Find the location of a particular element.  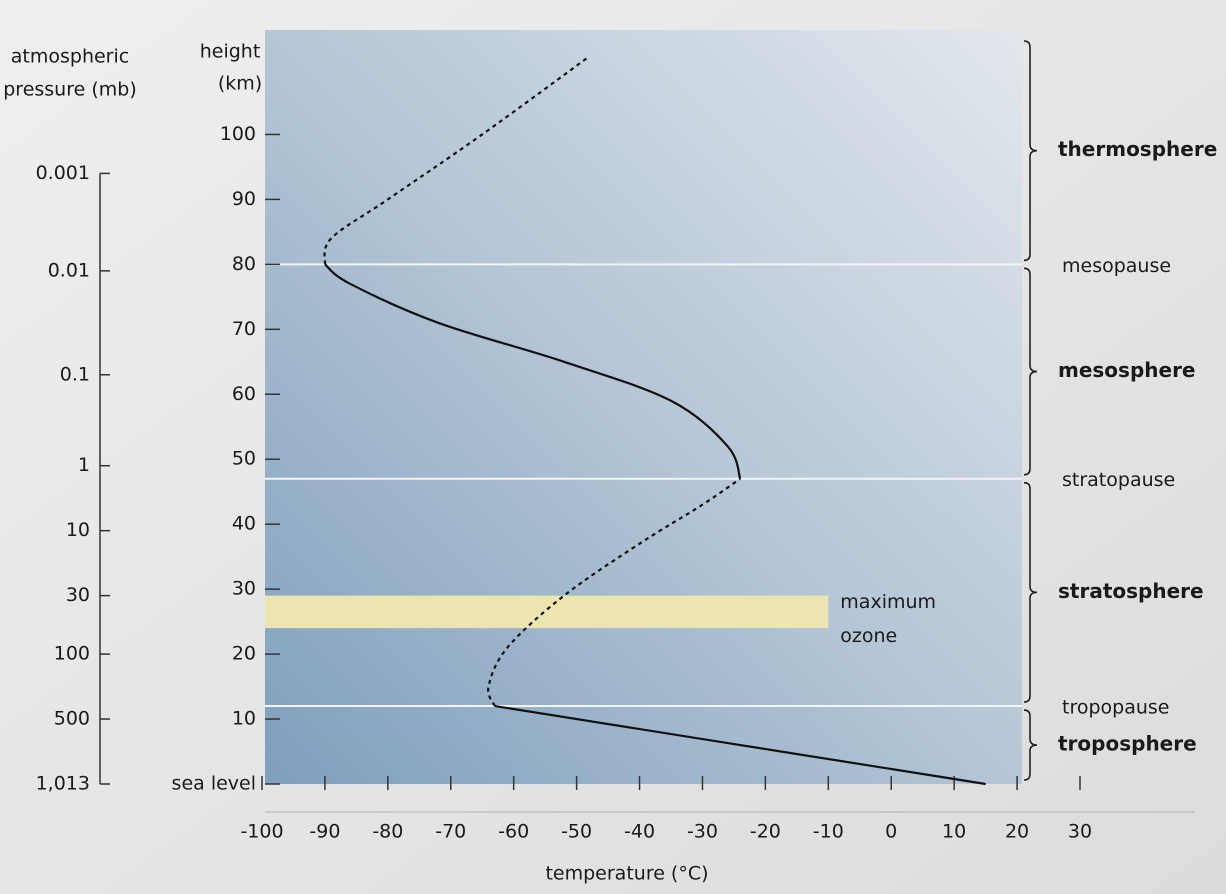

pressure-tick-label: 30 is located at coordinates (78, 595).